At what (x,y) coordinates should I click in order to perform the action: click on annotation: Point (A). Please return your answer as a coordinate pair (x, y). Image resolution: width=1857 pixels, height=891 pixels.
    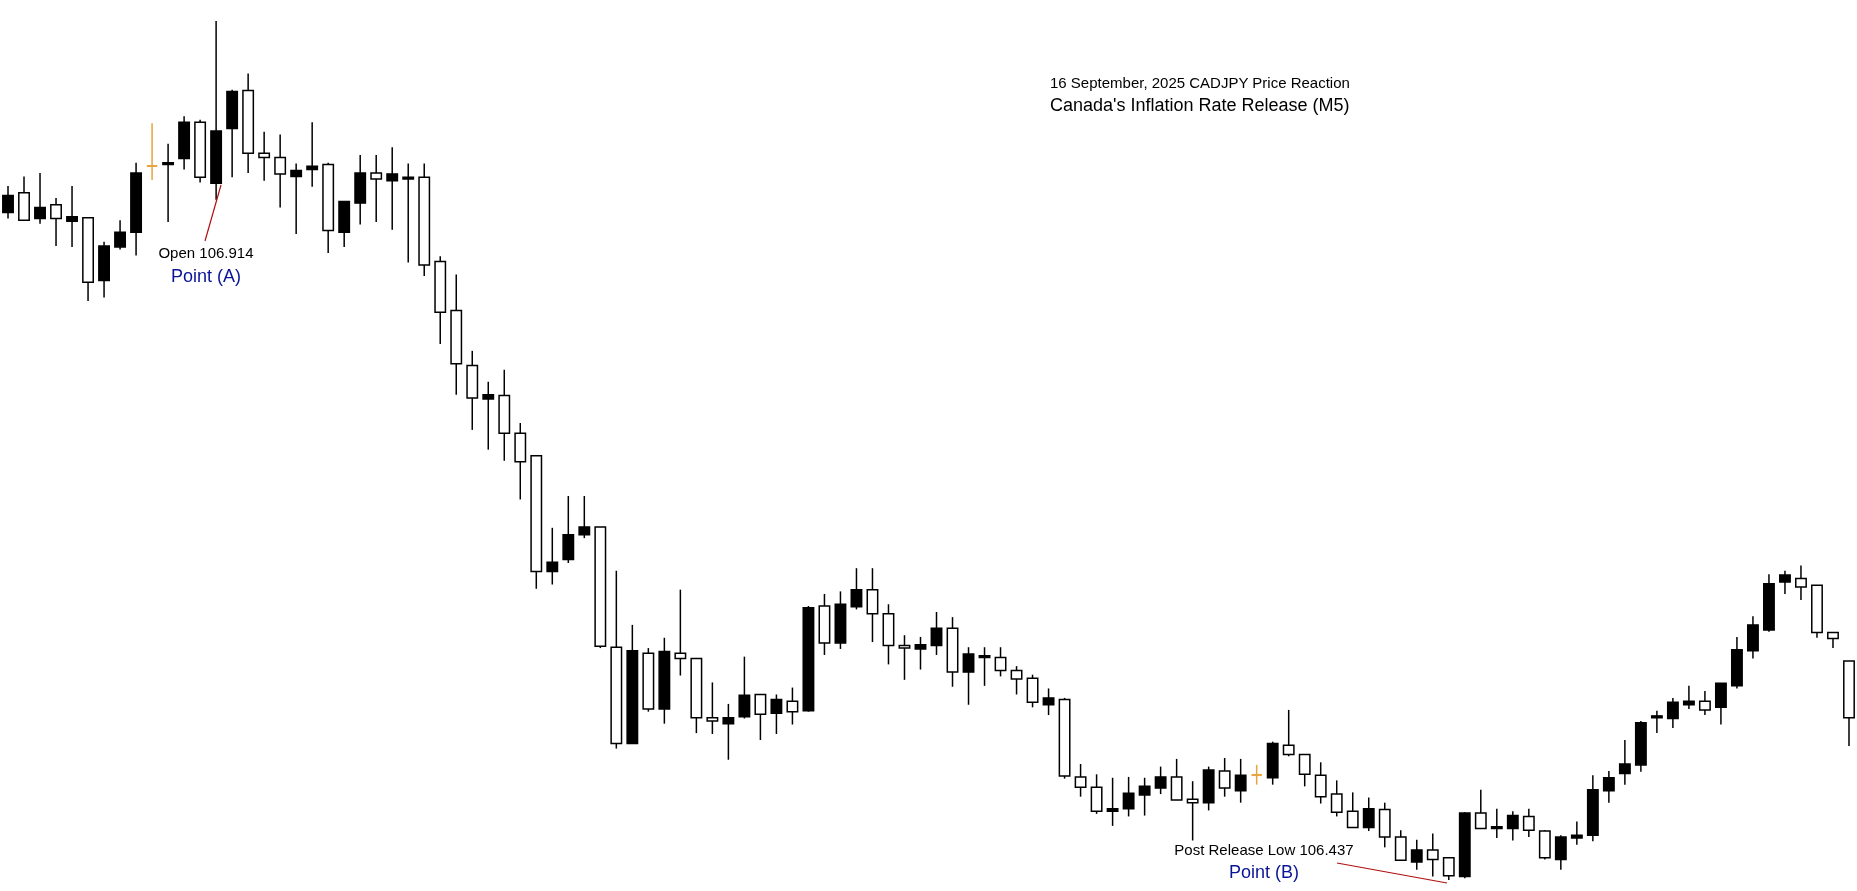
    Looking at the image, I should click on (206, 276).